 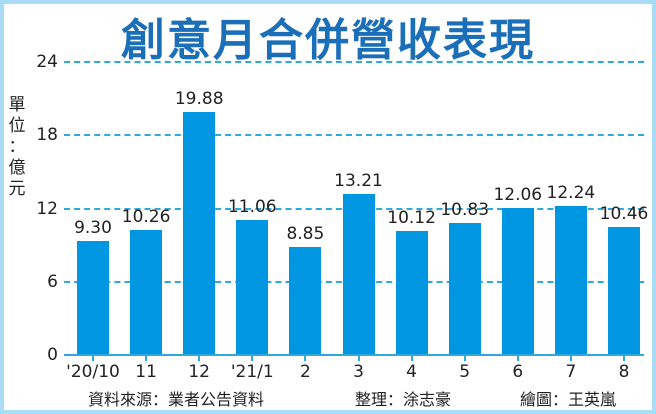 What do you see at coordinates (93, 372) in the screenshot?
I see `x-tick-label: '20/10` at bounding box center [93, 372].